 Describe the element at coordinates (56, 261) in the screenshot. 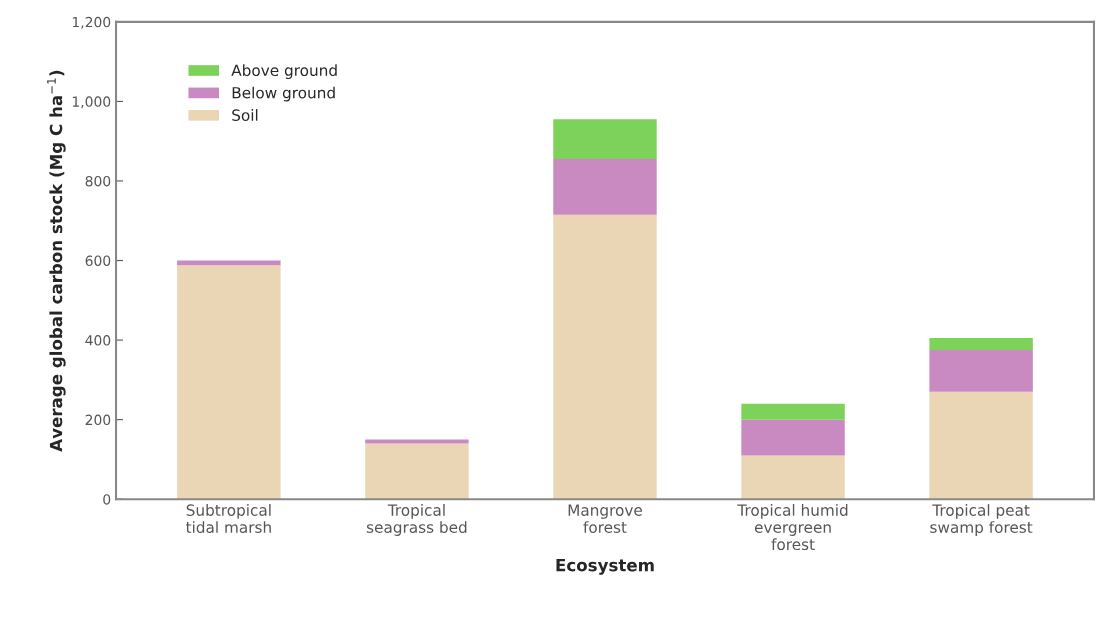

I see `y-axis-title: Average global carbon stock (Mg C ha$^{−1}$)` at that location.